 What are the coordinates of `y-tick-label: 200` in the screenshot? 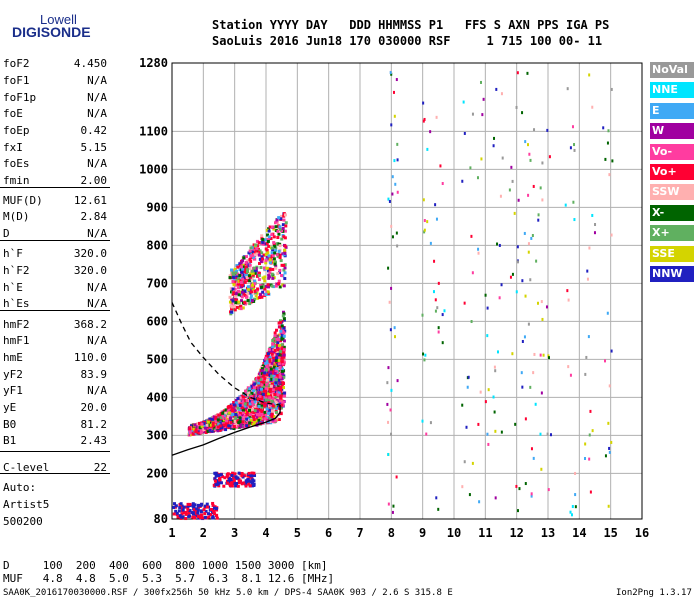 It's located at (157, 473).